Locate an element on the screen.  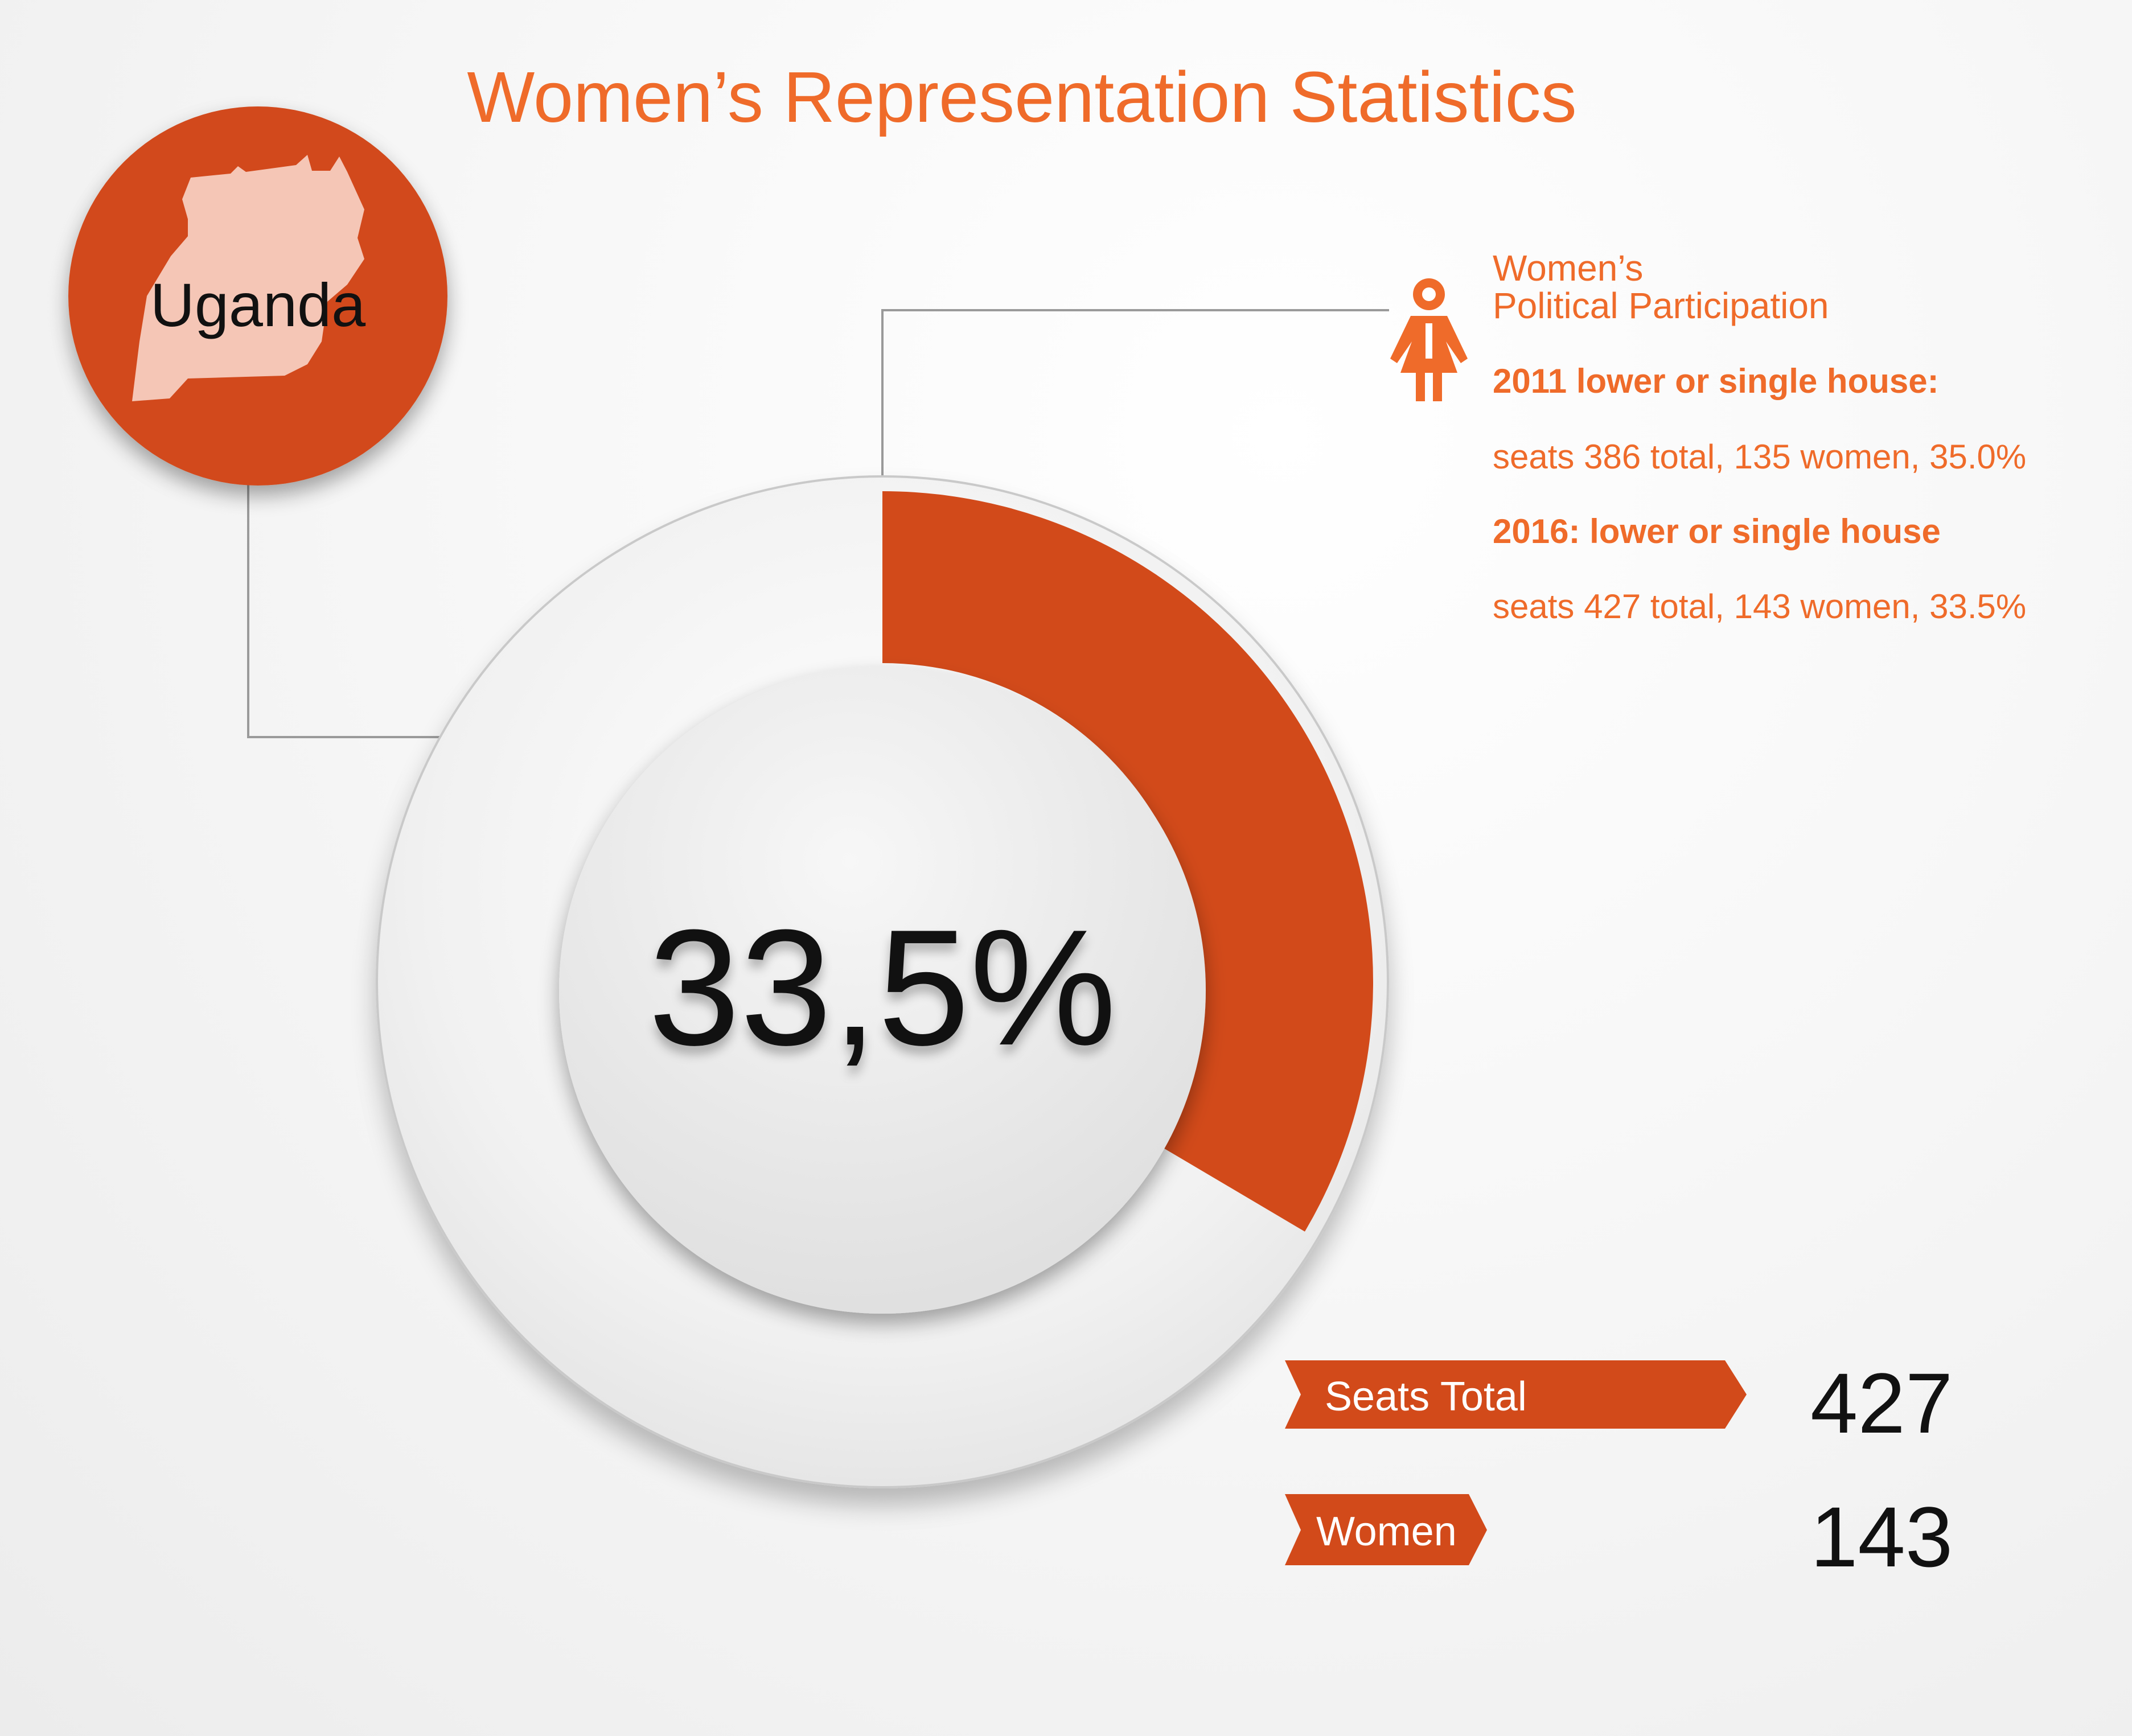
chart-center-label: 33,5% is located at coordinates (883, 987).